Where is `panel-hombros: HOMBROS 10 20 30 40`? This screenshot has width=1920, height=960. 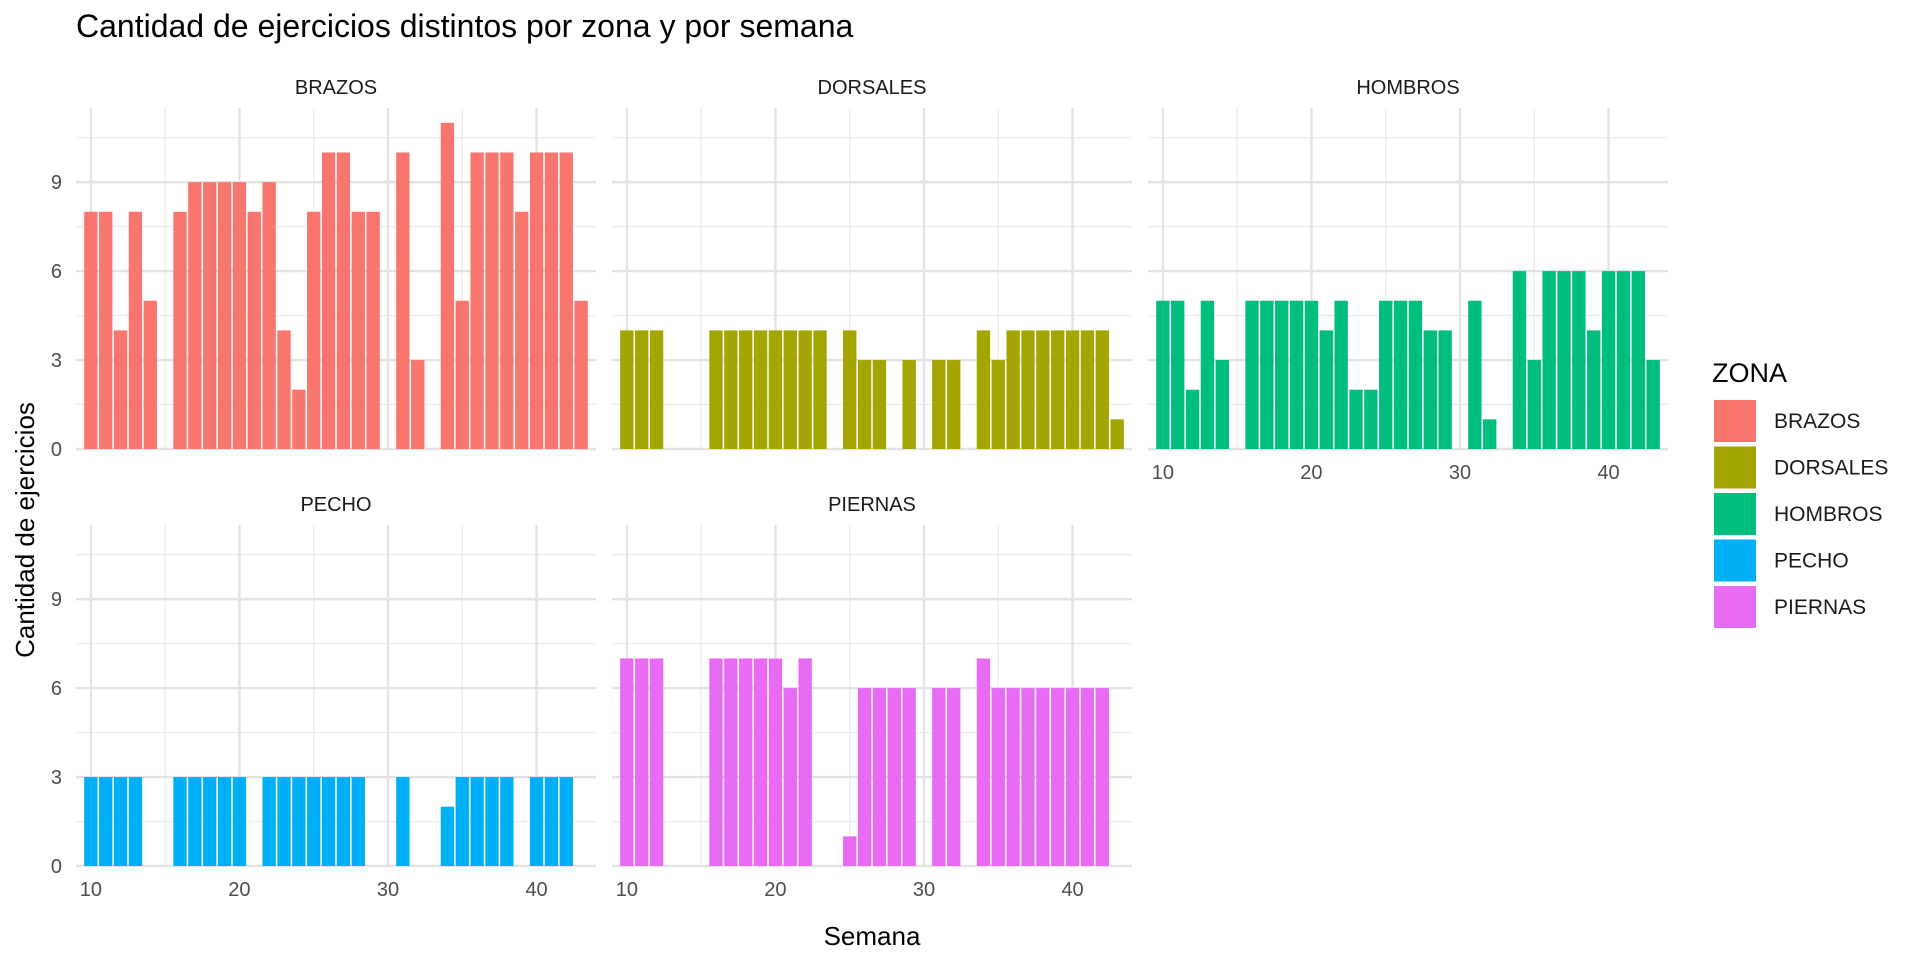
panel-hombros: HOMBROS 10 20 30 40 is located at coordinates (1408, 280).